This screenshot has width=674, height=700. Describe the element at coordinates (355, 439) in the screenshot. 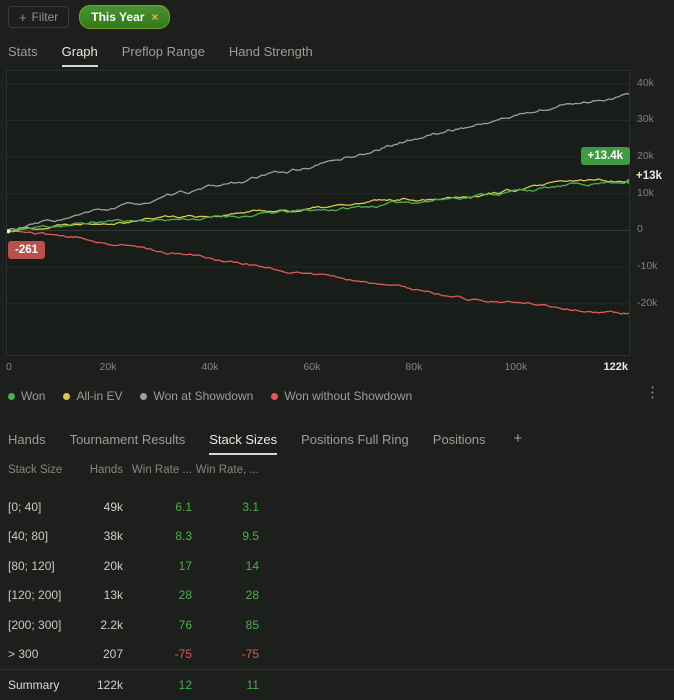

I see `report-tab-positions-full-ring: Positions Full Ring` at that location.